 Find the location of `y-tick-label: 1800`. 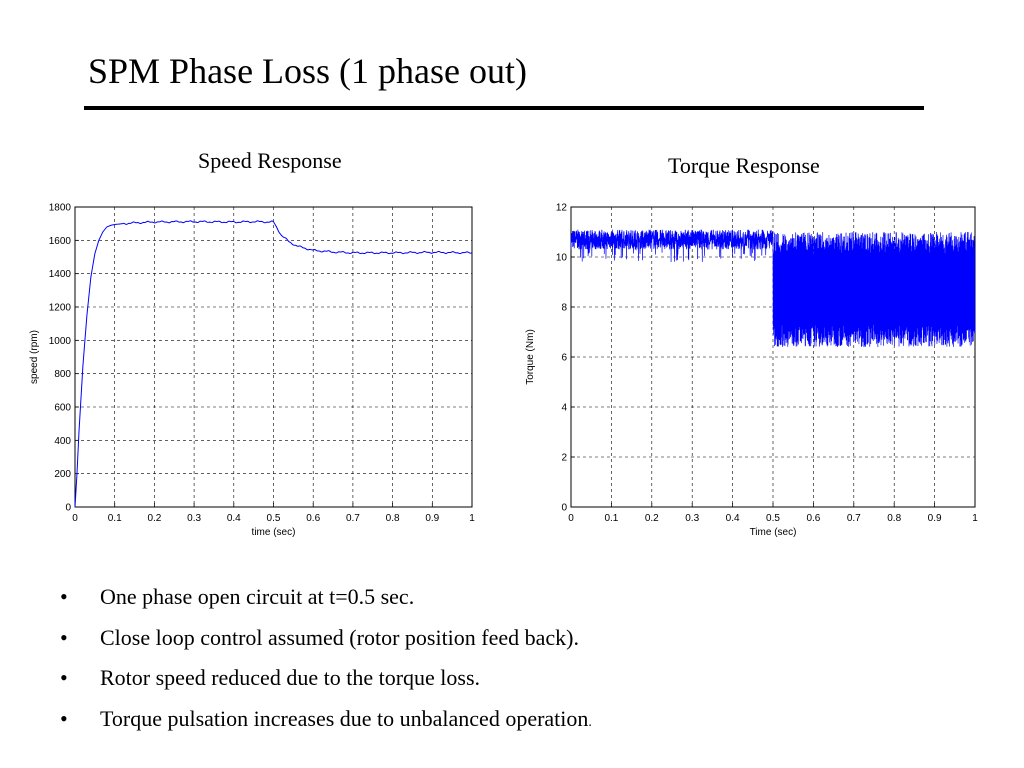

y-tick-label: 1800 is located at coordinates (60, 208).